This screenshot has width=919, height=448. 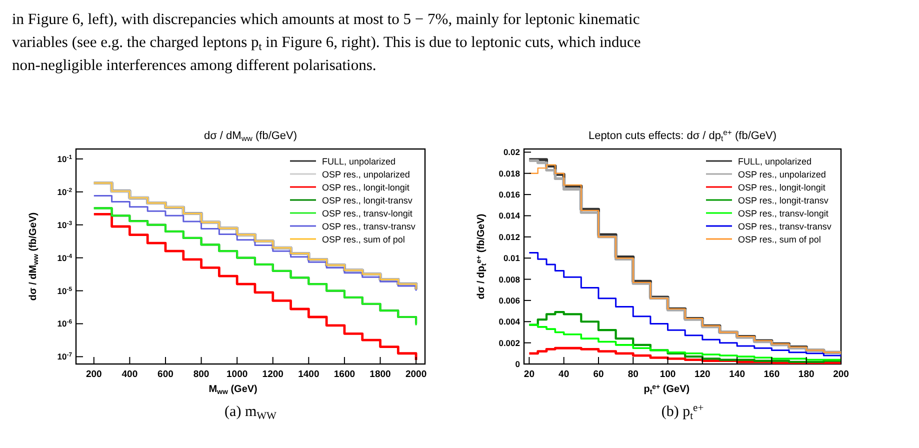 I want to click on y-tick-label: 10$^{-1}$, so click(x=65, y=159).